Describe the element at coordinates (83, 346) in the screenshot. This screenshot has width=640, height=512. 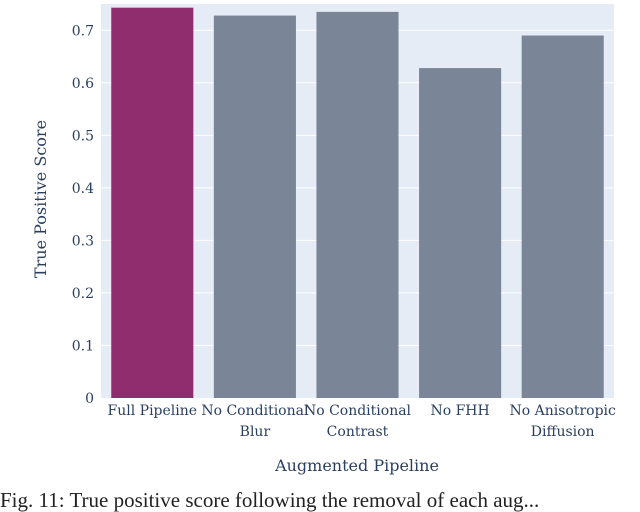
I see `y-tick-label: 0.1` at that location.